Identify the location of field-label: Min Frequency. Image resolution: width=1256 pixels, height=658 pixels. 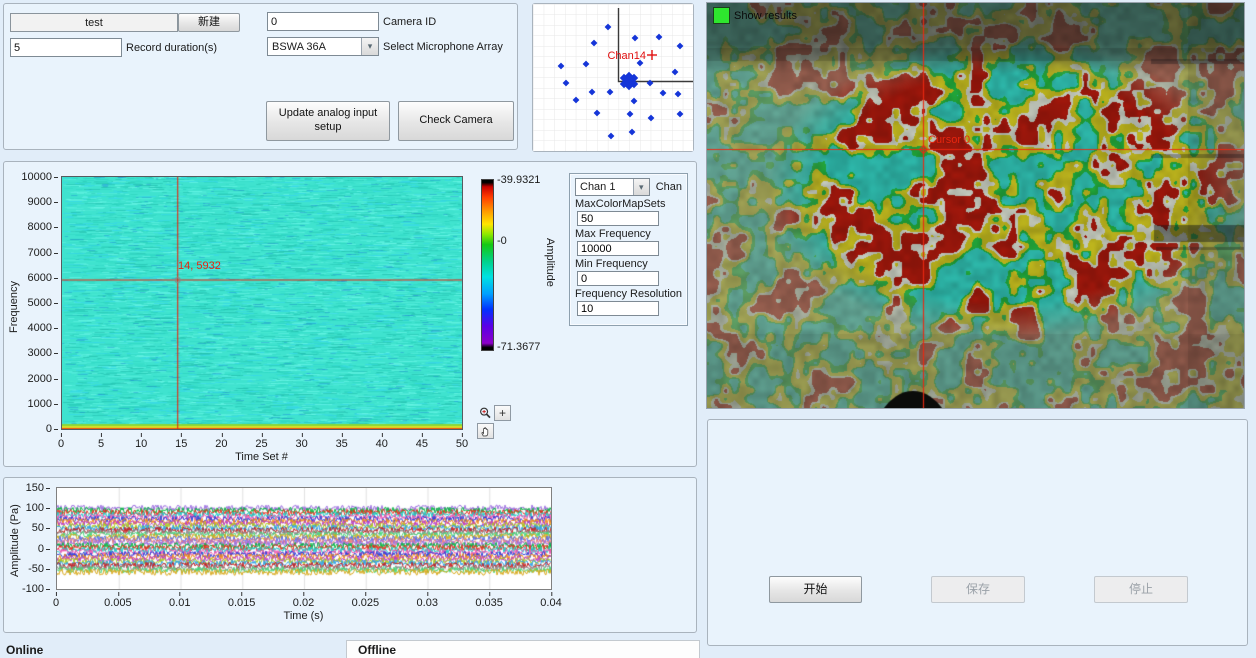
(611, 264).